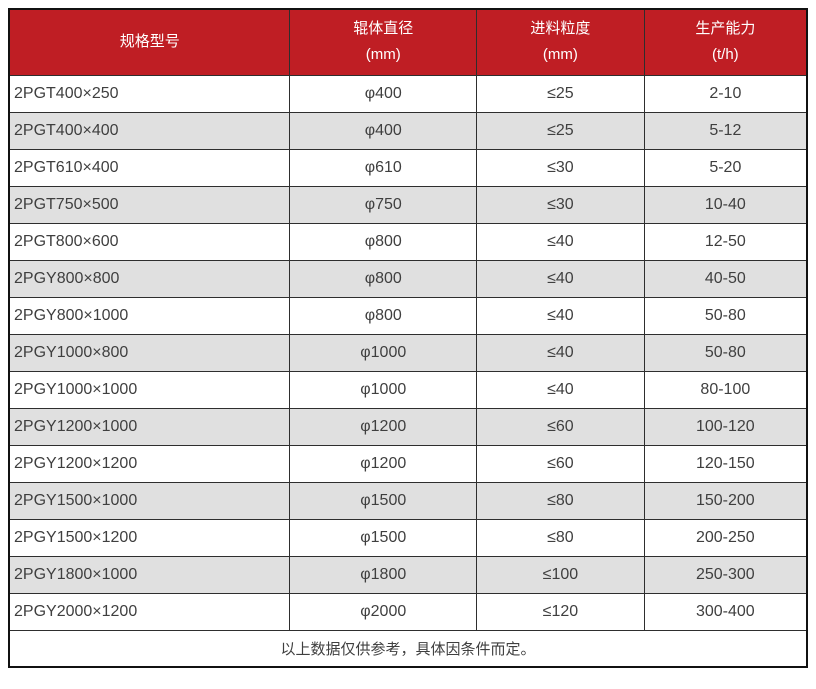 Image resolution: width=816 pixels, height=689 pixels. I want to click on cell-capacity: 120-150, so click(725, 463).